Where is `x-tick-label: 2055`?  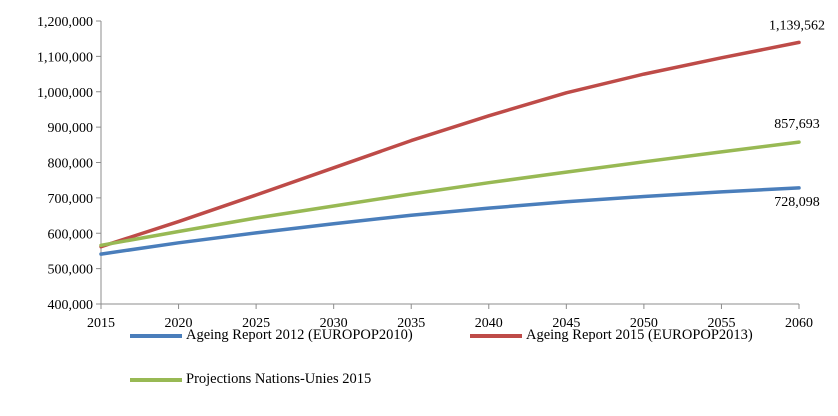 x-tick-label: 2055 is located at coordinates (721, 323).